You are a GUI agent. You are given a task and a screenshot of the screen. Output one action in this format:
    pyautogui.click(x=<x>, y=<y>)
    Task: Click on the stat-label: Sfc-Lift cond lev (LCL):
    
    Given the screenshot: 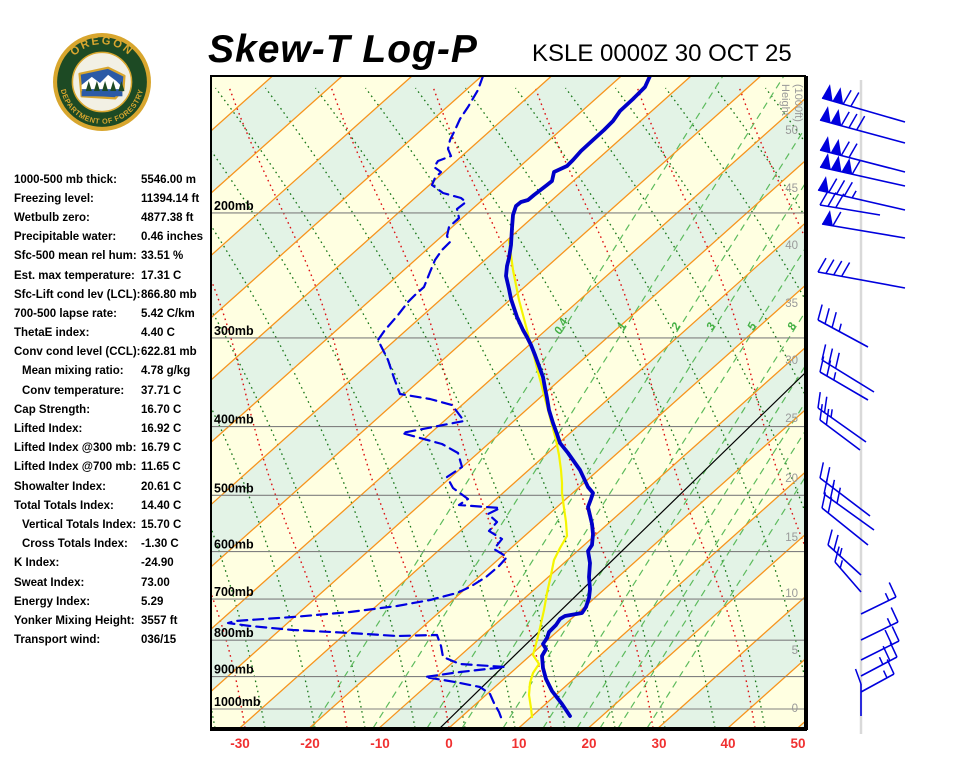 What is the action you would take?
    pyautogui.click(x=77, y=294)
    